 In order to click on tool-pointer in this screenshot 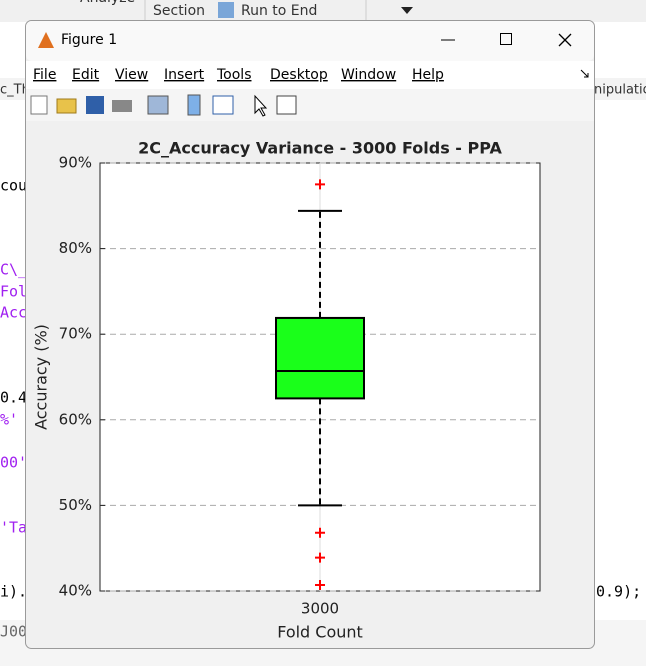, I will do `click(261, 105)`.